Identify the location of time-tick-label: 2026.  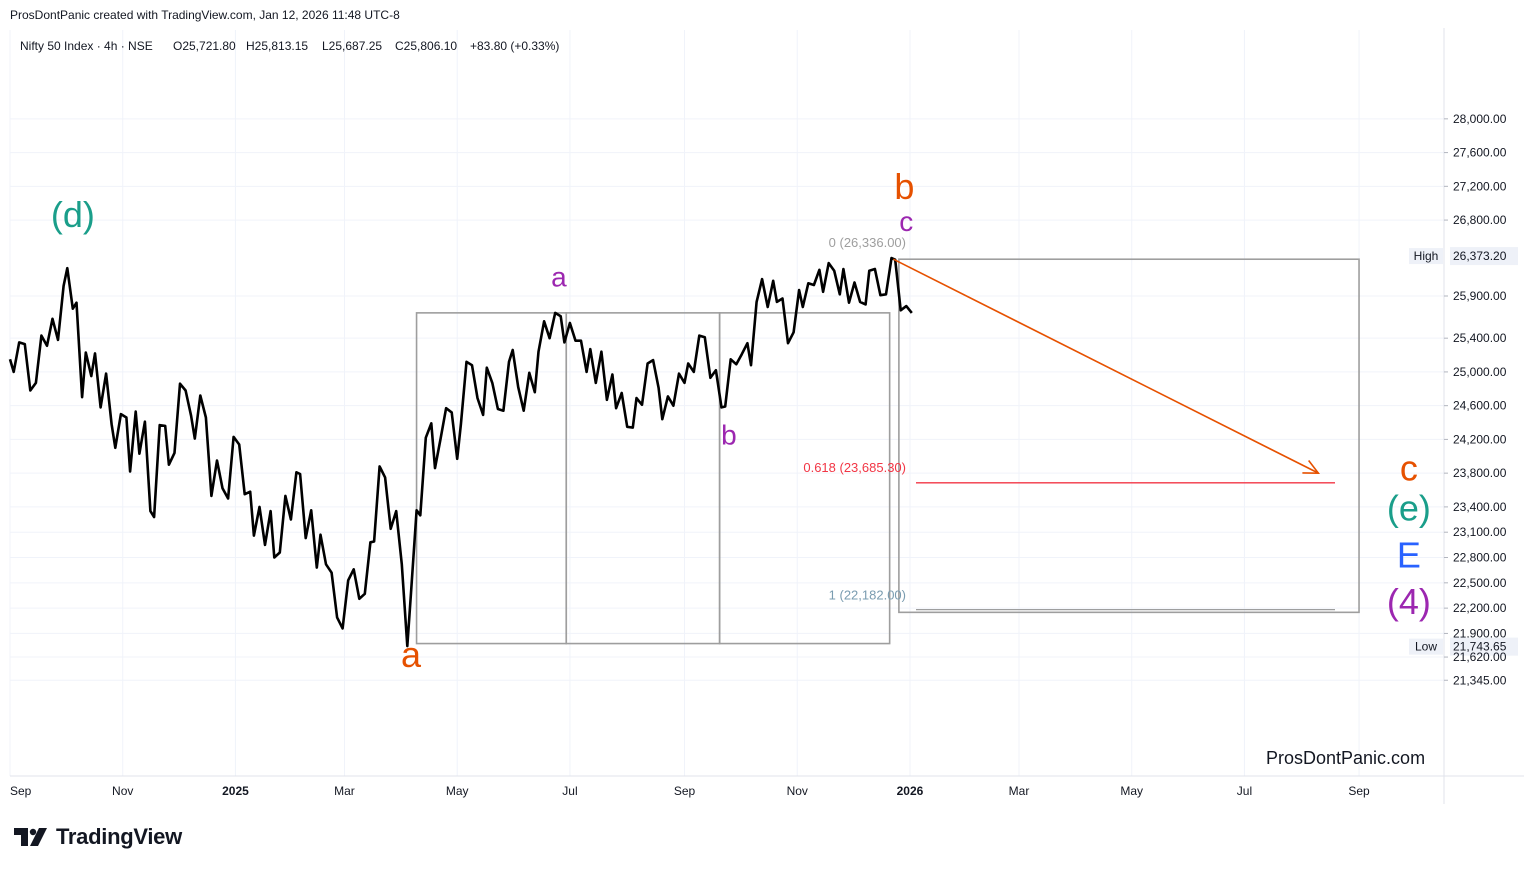
(910, 791).